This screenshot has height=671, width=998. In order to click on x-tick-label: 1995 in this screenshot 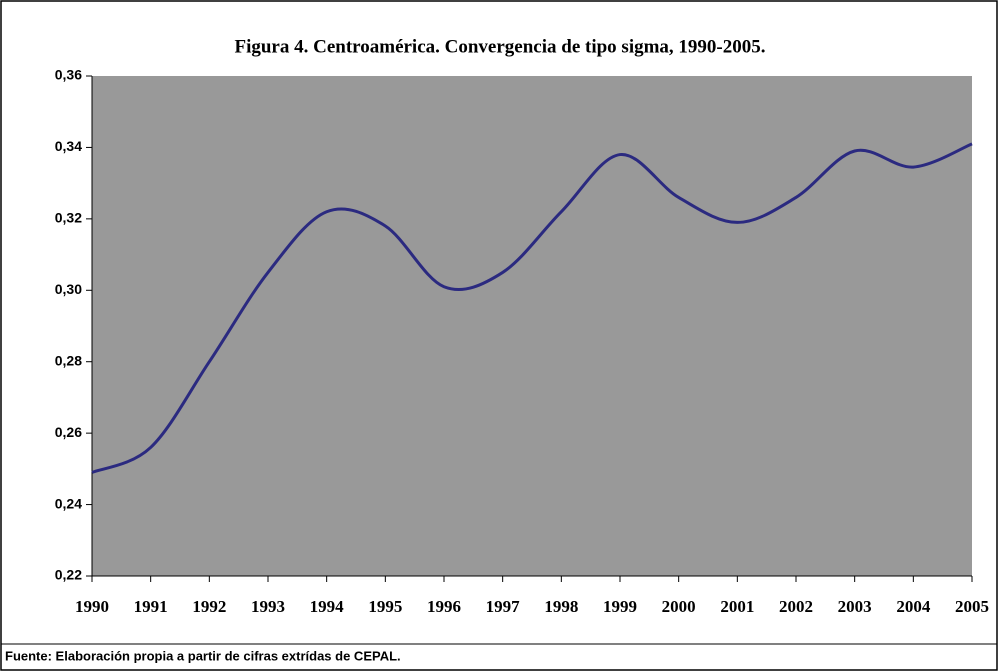, I will do `click(385, 606)`.